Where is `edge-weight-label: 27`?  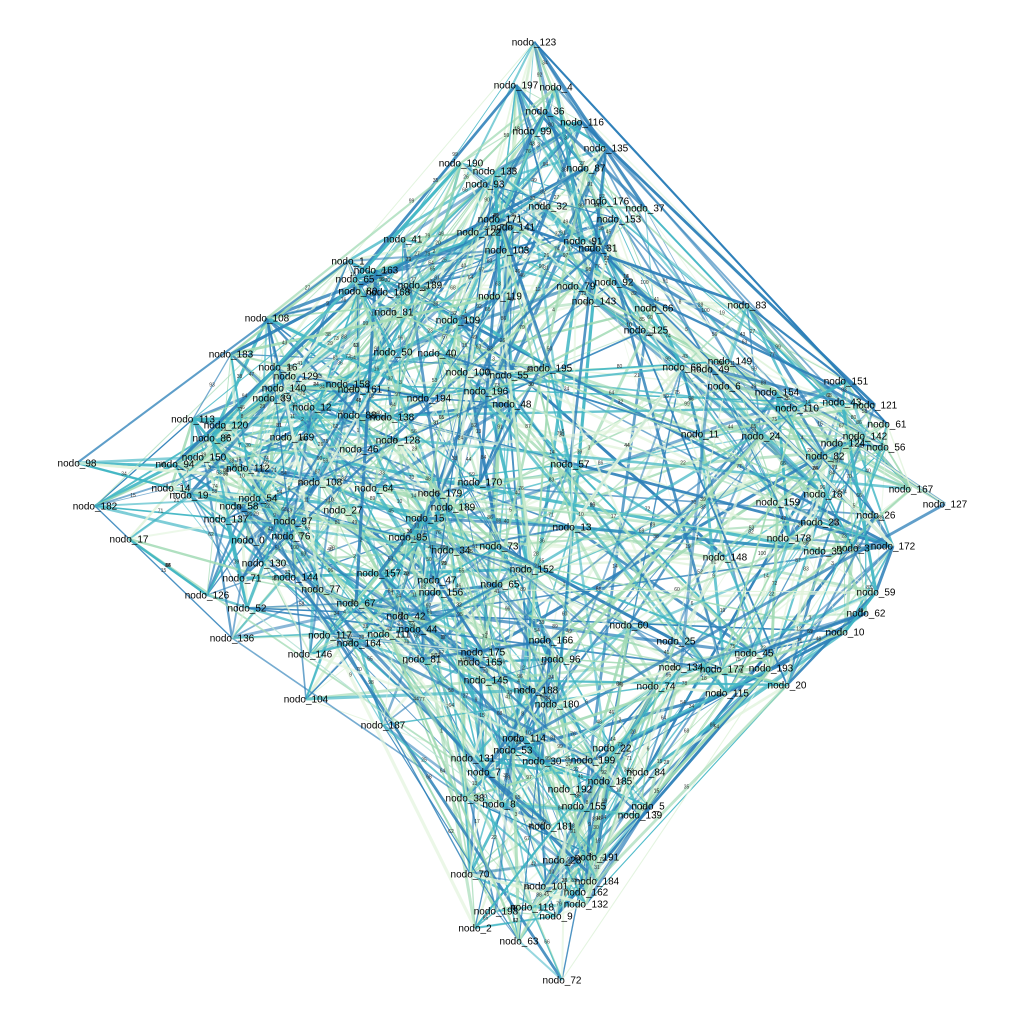 edge-weight-label: 27 is located at coordinates (466, 697).